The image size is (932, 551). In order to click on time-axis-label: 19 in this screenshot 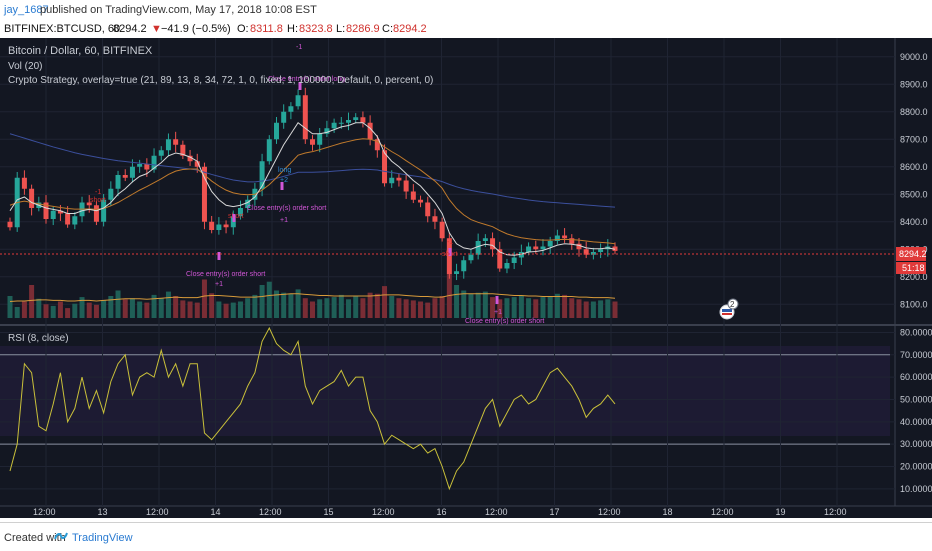, I will do `click(781, 512)`.